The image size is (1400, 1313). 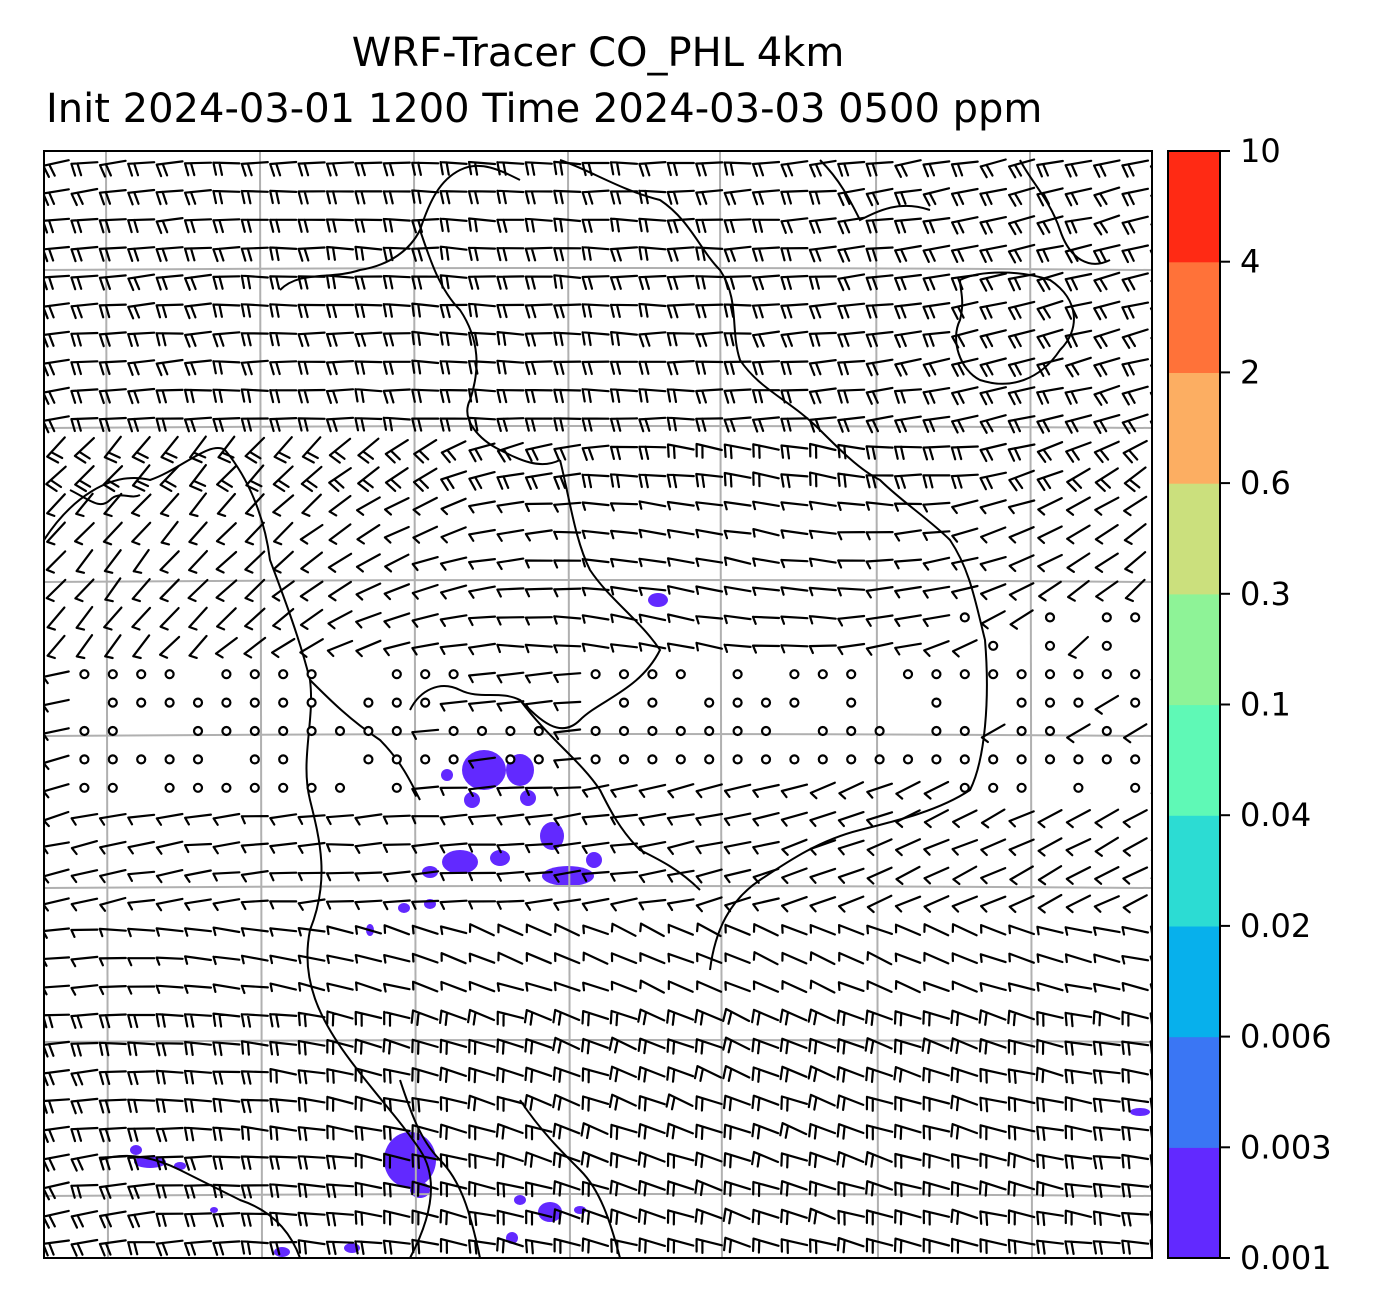 What do you see at coordinates (1286, 1037) in the screenshot?
I see `colorbar-tick-label-2: 0.006` at bounding box center [1286, 1037].